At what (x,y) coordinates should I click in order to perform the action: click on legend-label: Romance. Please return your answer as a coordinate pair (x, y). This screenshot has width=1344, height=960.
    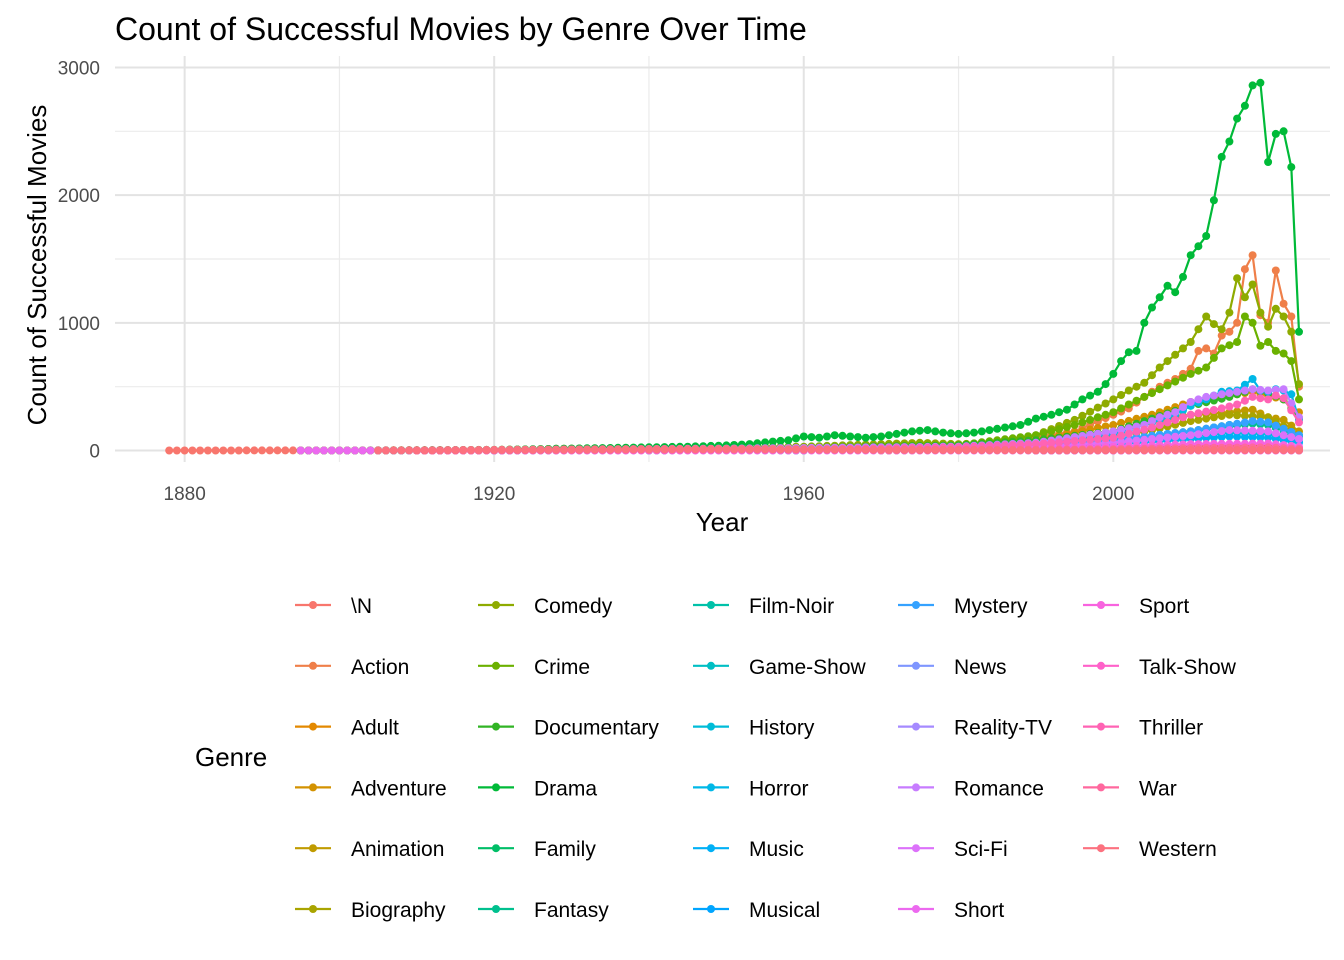
    Looking at the image, I should click on (999, 788).